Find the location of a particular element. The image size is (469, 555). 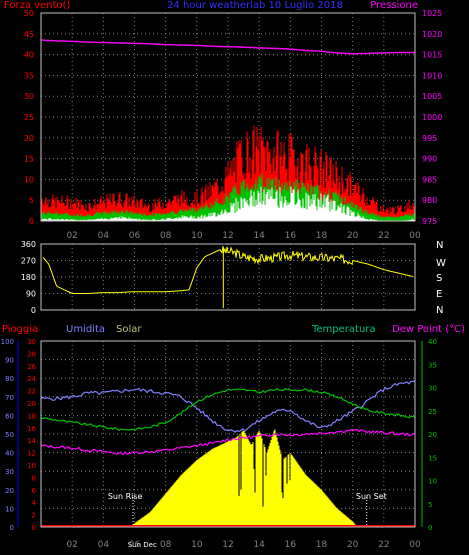

chart1-y-right-tick: 1020 is located at coordinates (432, 34).